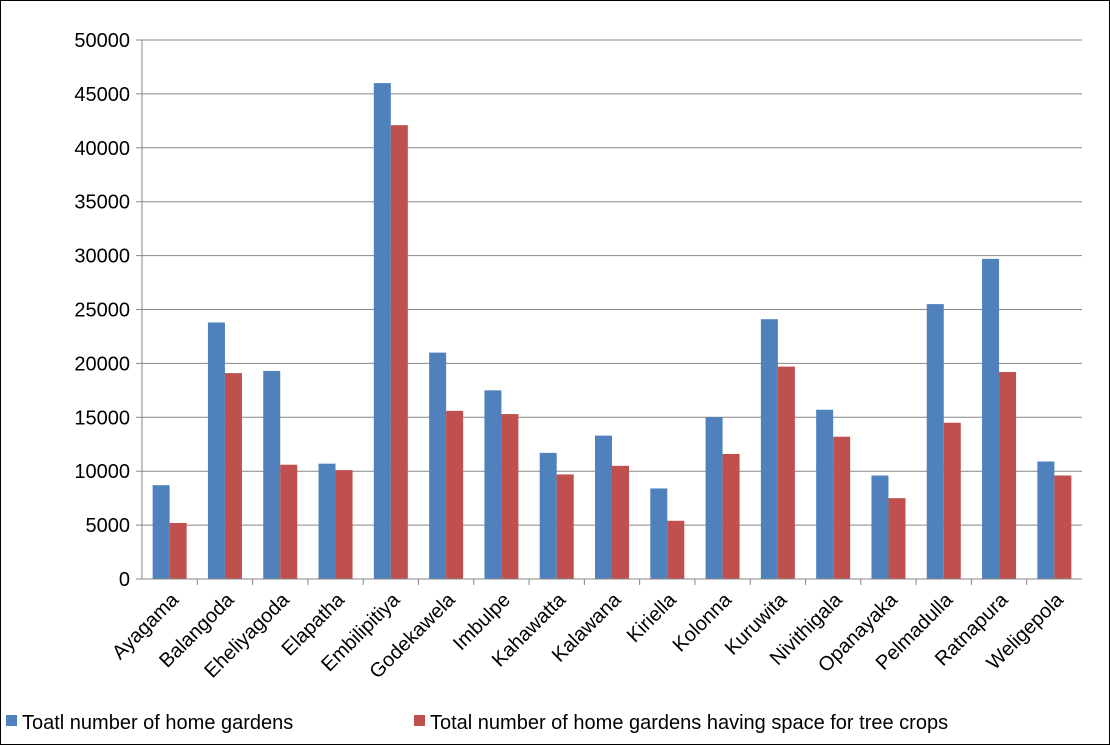  Describe the element at coordinates (178, 550) in the screenshot. I see `bar-tree-crops-ayagama` at that location.